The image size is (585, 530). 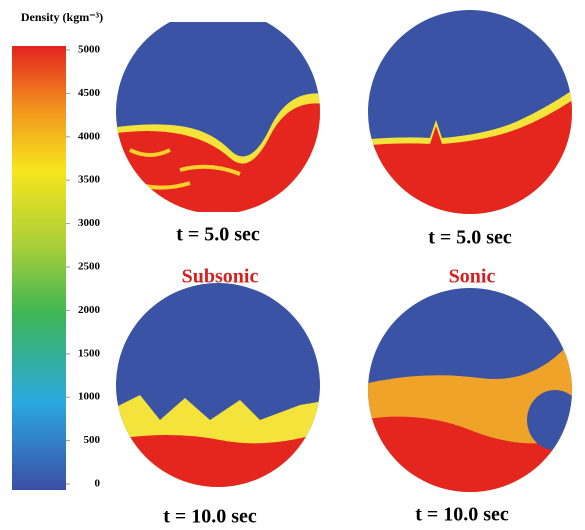 I want to click on tick-label: 0, so click(x=98, y=484).